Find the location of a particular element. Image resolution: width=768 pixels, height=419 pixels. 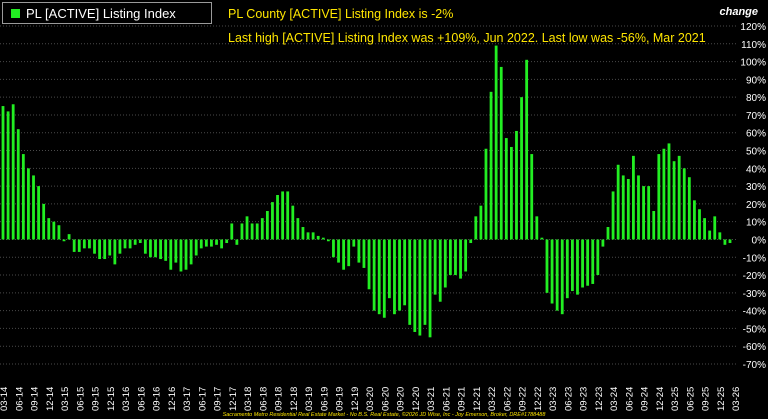

x-tick-label: 12-14 is located at coordinates (50, 399).